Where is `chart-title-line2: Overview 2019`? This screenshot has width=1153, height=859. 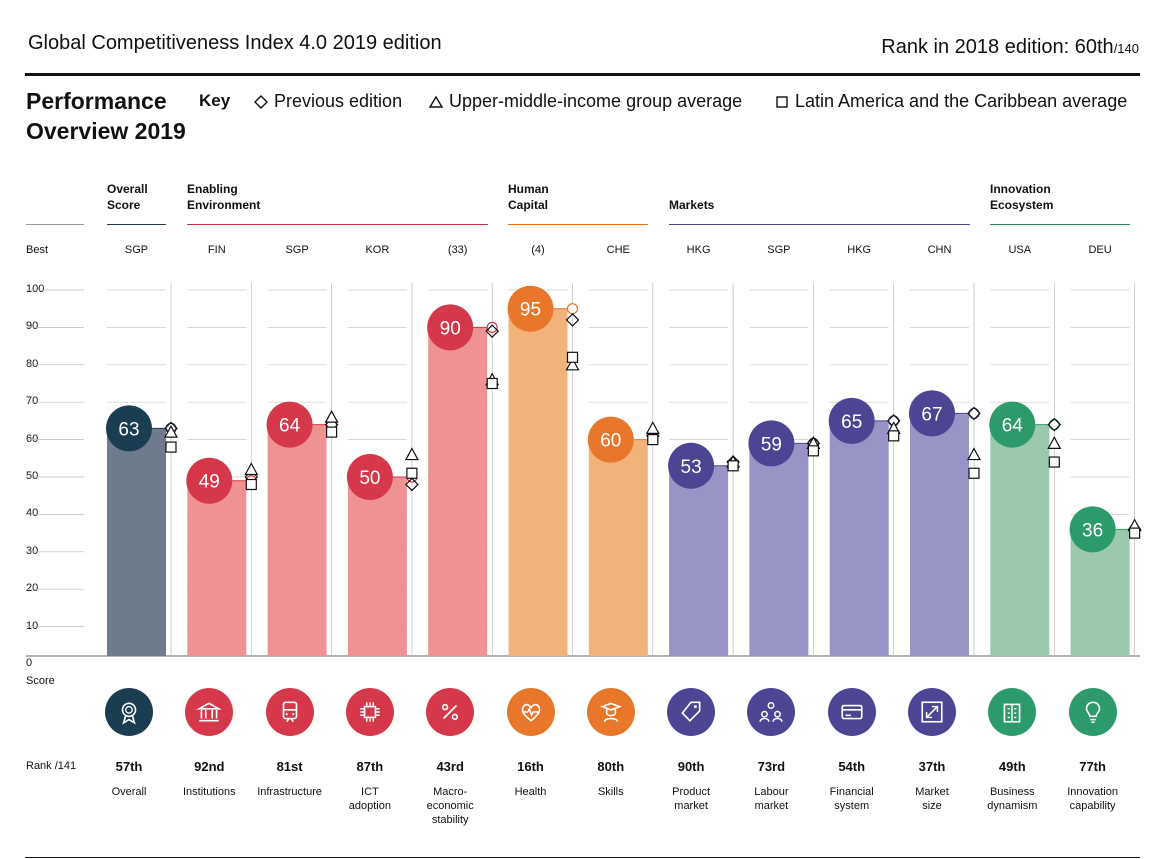
chart-title-line2: Overview 2019 is located at coordinates (106, 131).